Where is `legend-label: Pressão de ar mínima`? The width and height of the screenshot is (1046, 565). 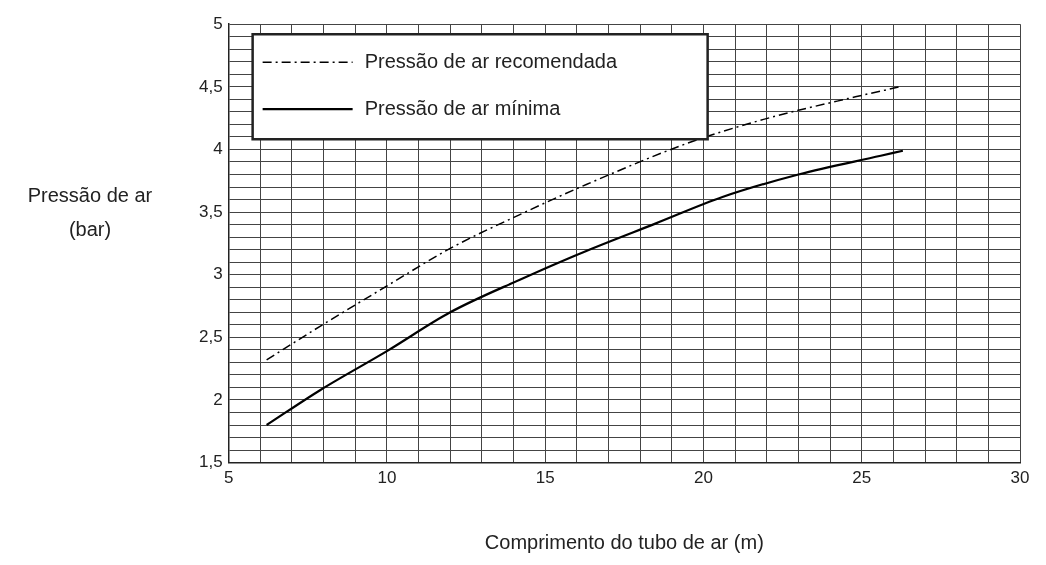
legend-label: Pressão de ar mínima is located at coordinates (463, 107).